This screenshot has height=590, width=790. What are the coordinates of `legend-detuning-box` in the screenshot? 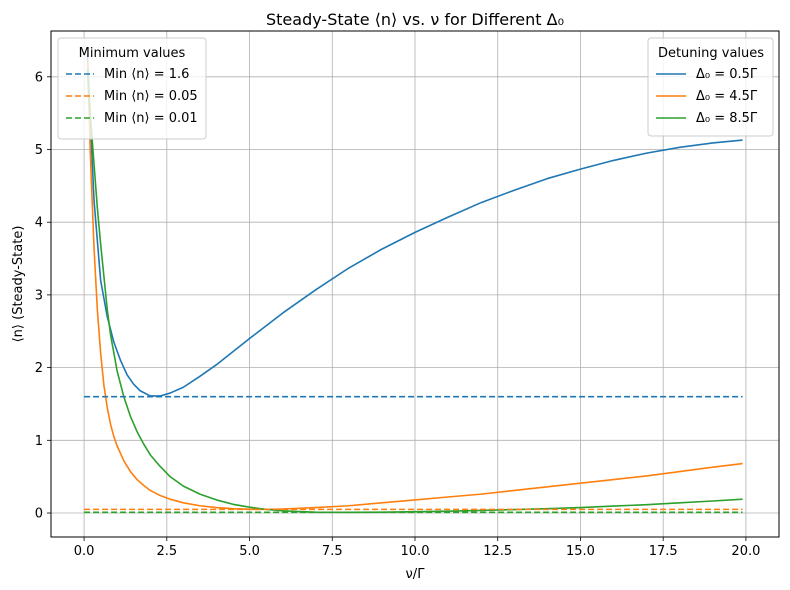 It's located at (710, 87).